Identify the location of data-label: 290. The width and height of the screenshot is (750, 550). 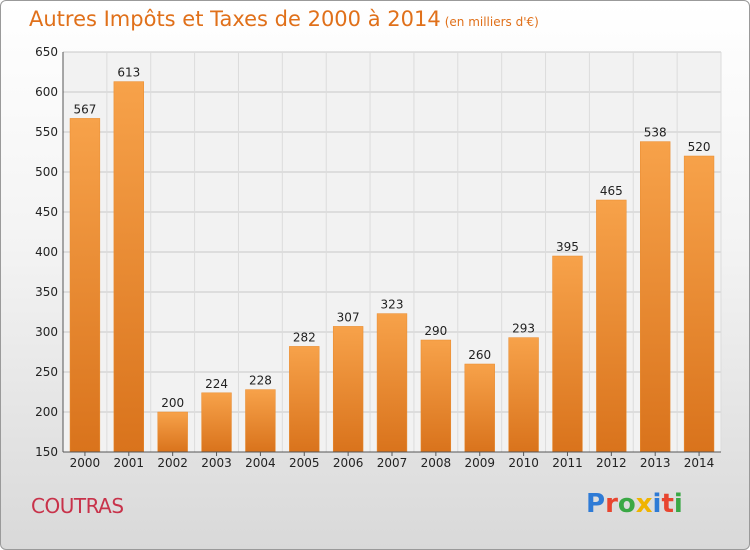
(435, 331).